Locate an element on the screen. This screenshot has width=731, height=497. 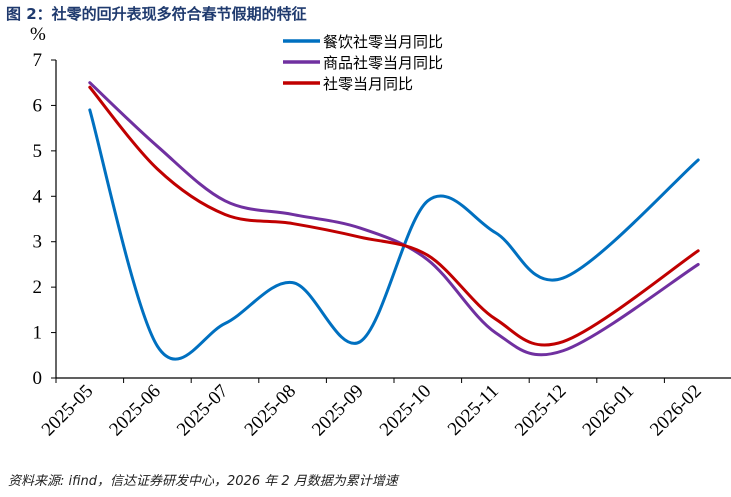
legend-label: 社零当月同比 is located at coordinates (368, 84).